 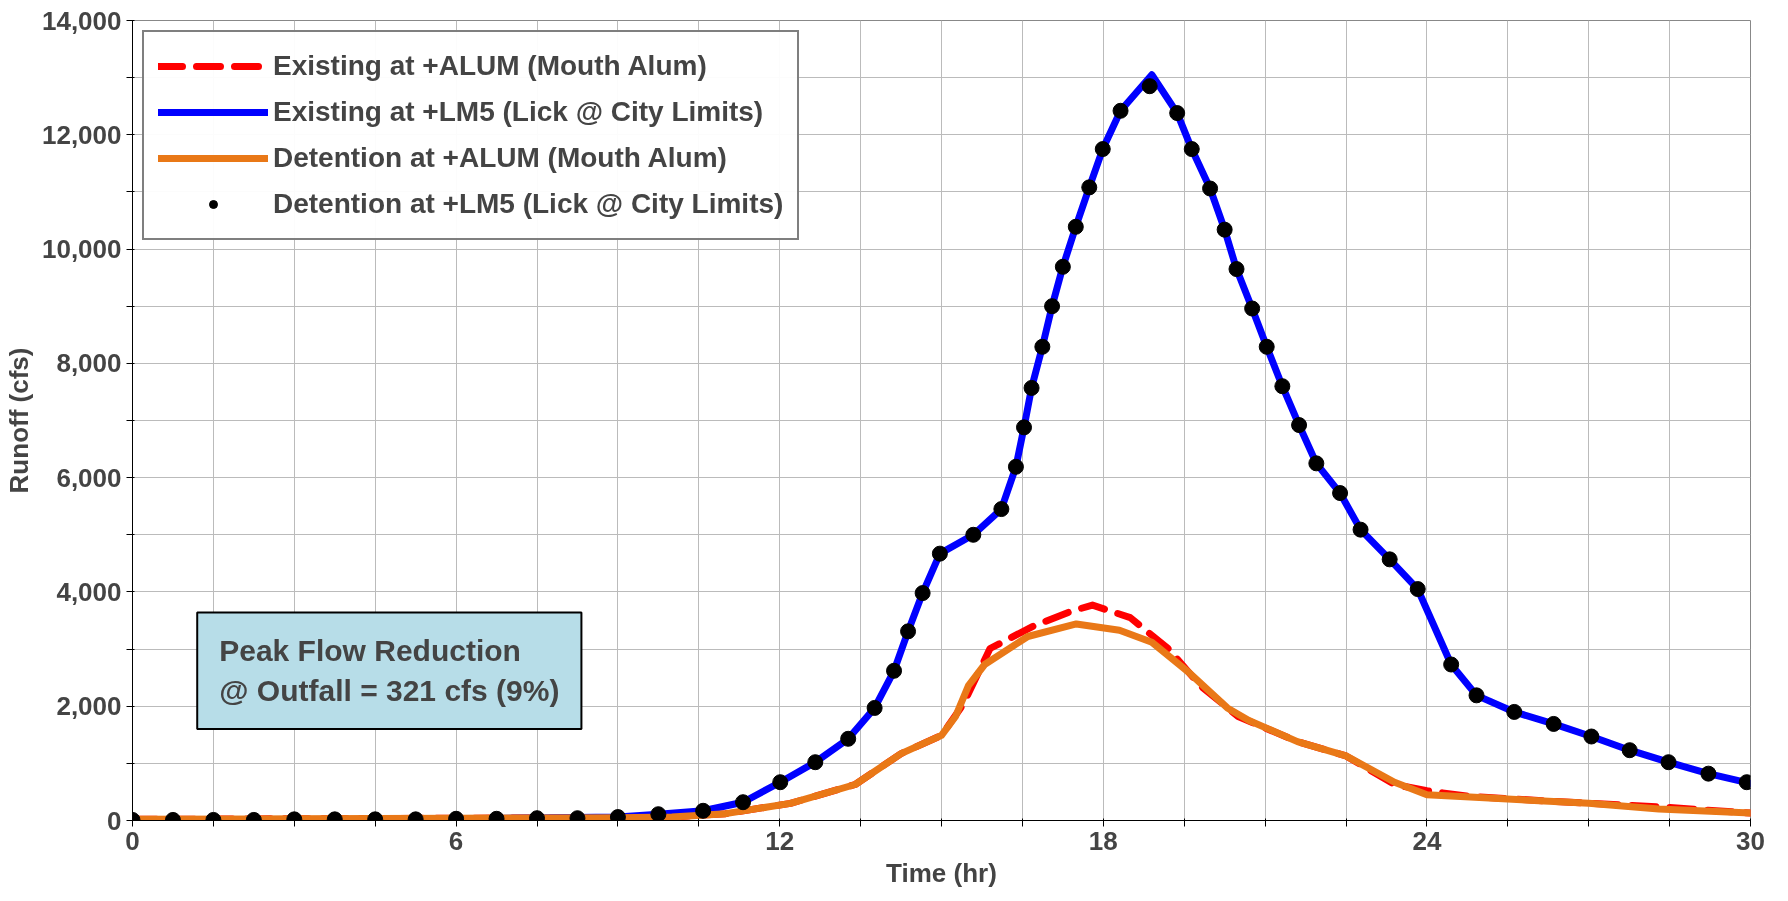 I want to click on y-tick-label: 12,000, so click(x=81, y=134).